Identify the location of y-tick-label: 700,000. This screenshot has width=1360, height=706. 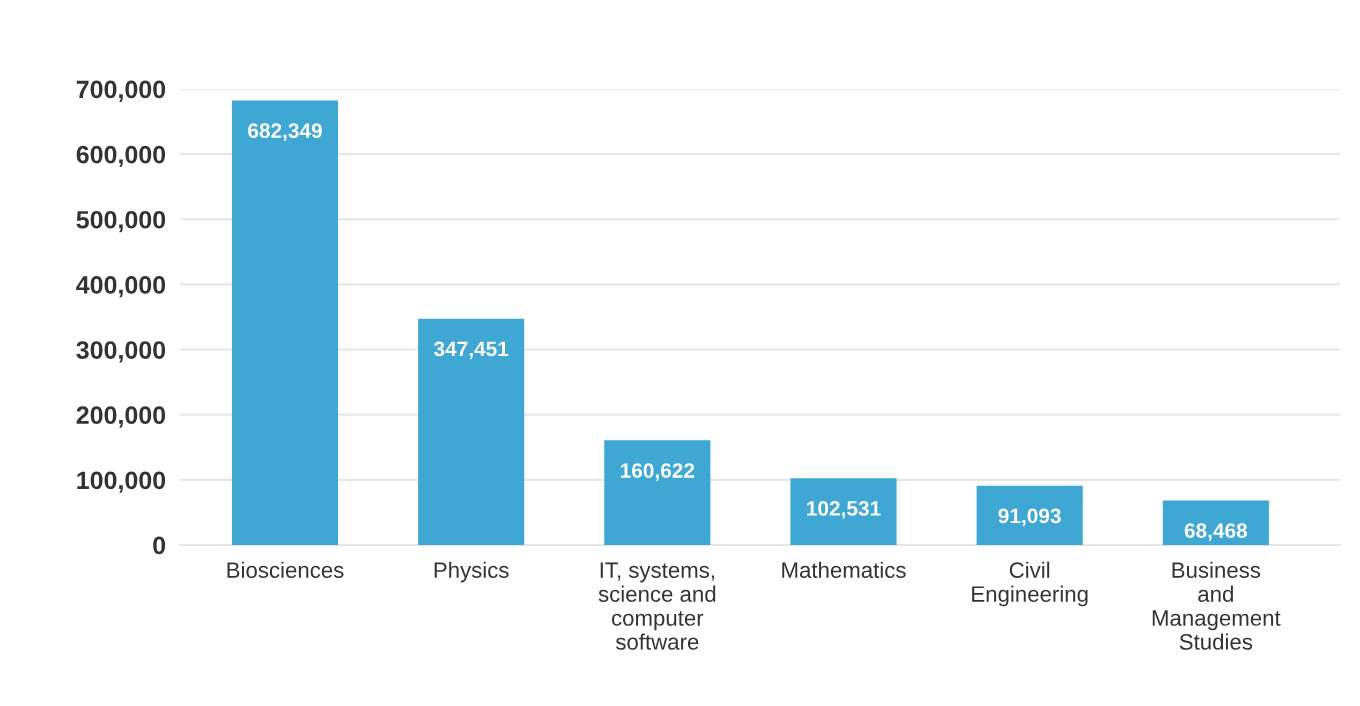
(121, 91).